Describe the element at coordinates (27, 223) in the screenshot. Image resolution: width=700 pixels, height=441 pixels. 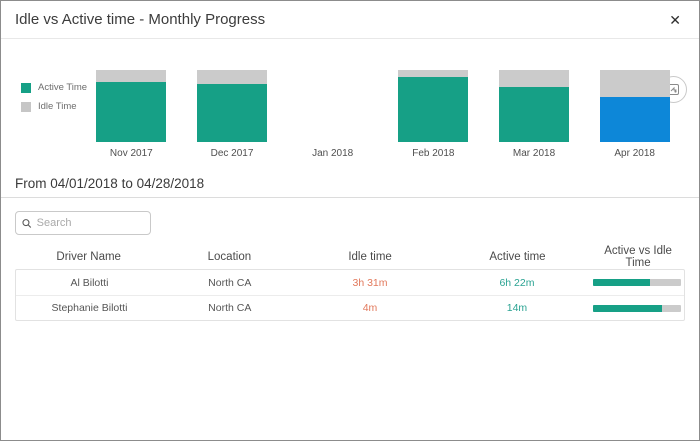
I see `search-icon` at that location.